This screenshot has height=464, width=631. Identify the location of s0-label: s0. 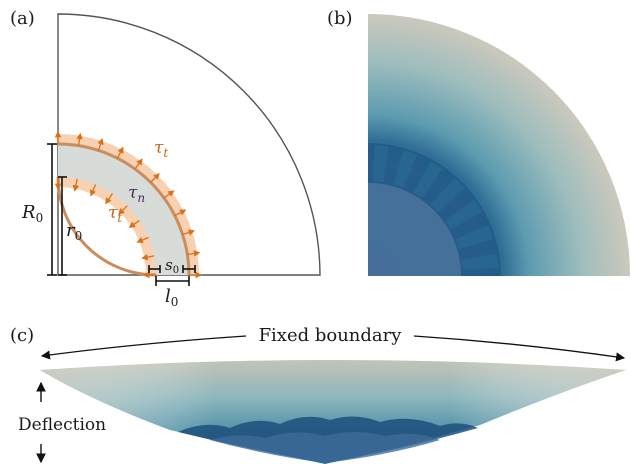
(172, 266).